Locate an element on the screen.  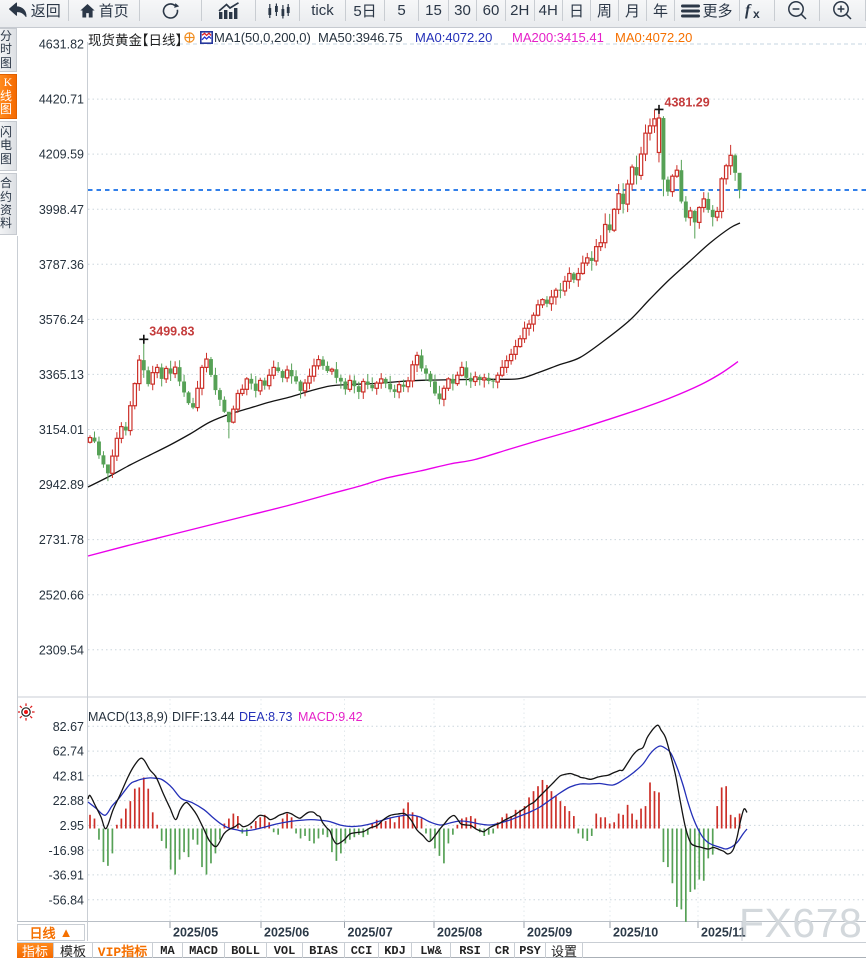
svg-text: MACD:9.42 is located at coordinates (330, 717).